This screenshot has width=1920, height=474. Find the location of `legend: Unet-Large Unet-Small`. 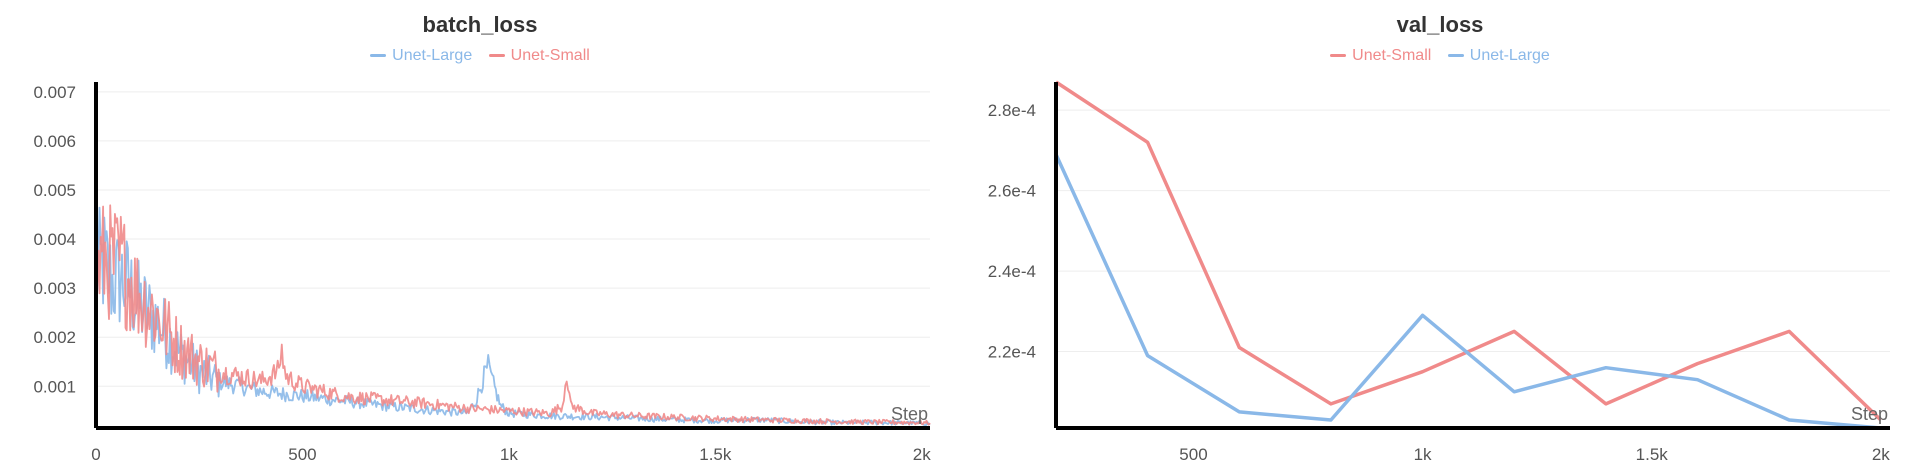

legend: Unet-Large Unet-Small is located at coordinates (480, 56).